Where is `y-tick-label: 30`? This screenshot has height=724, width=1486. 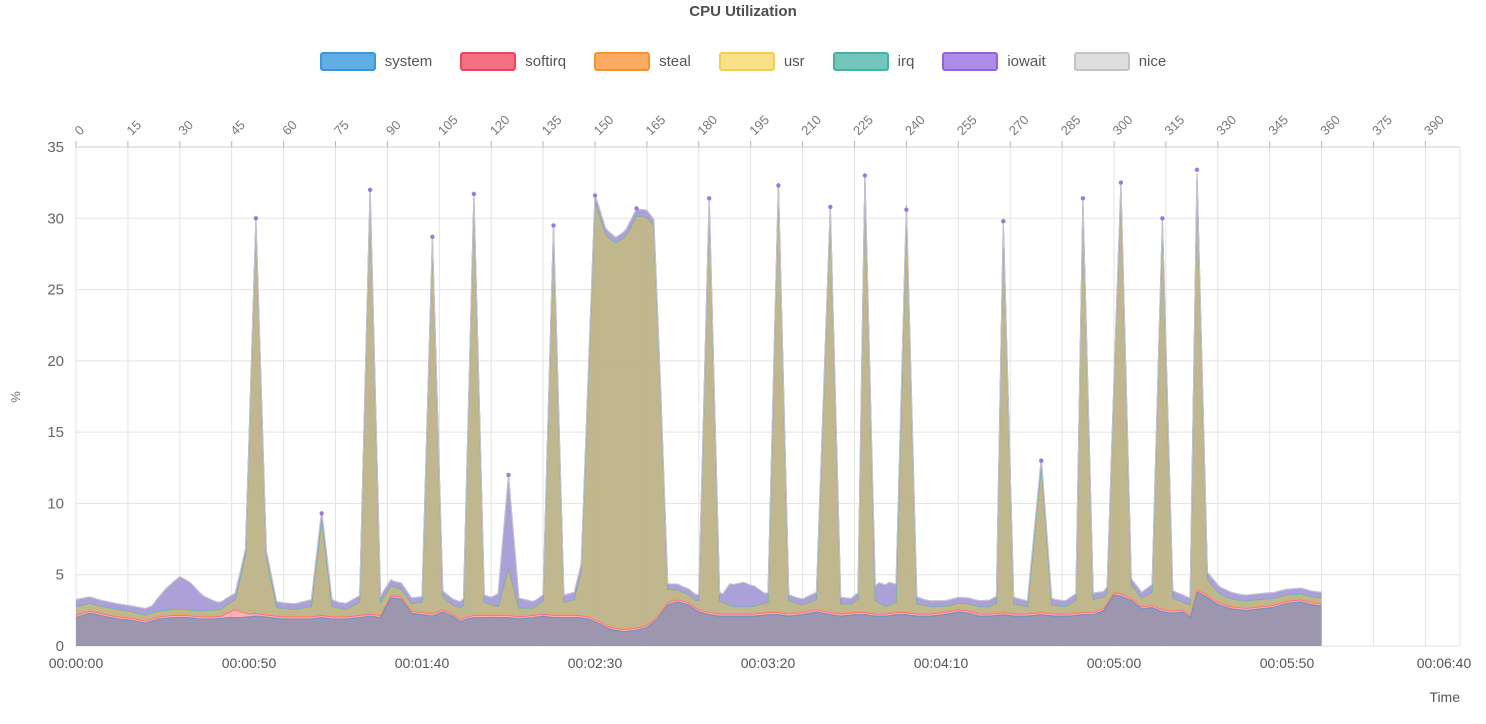 y-tick-label: 30 is located at coordinates (55, 218).